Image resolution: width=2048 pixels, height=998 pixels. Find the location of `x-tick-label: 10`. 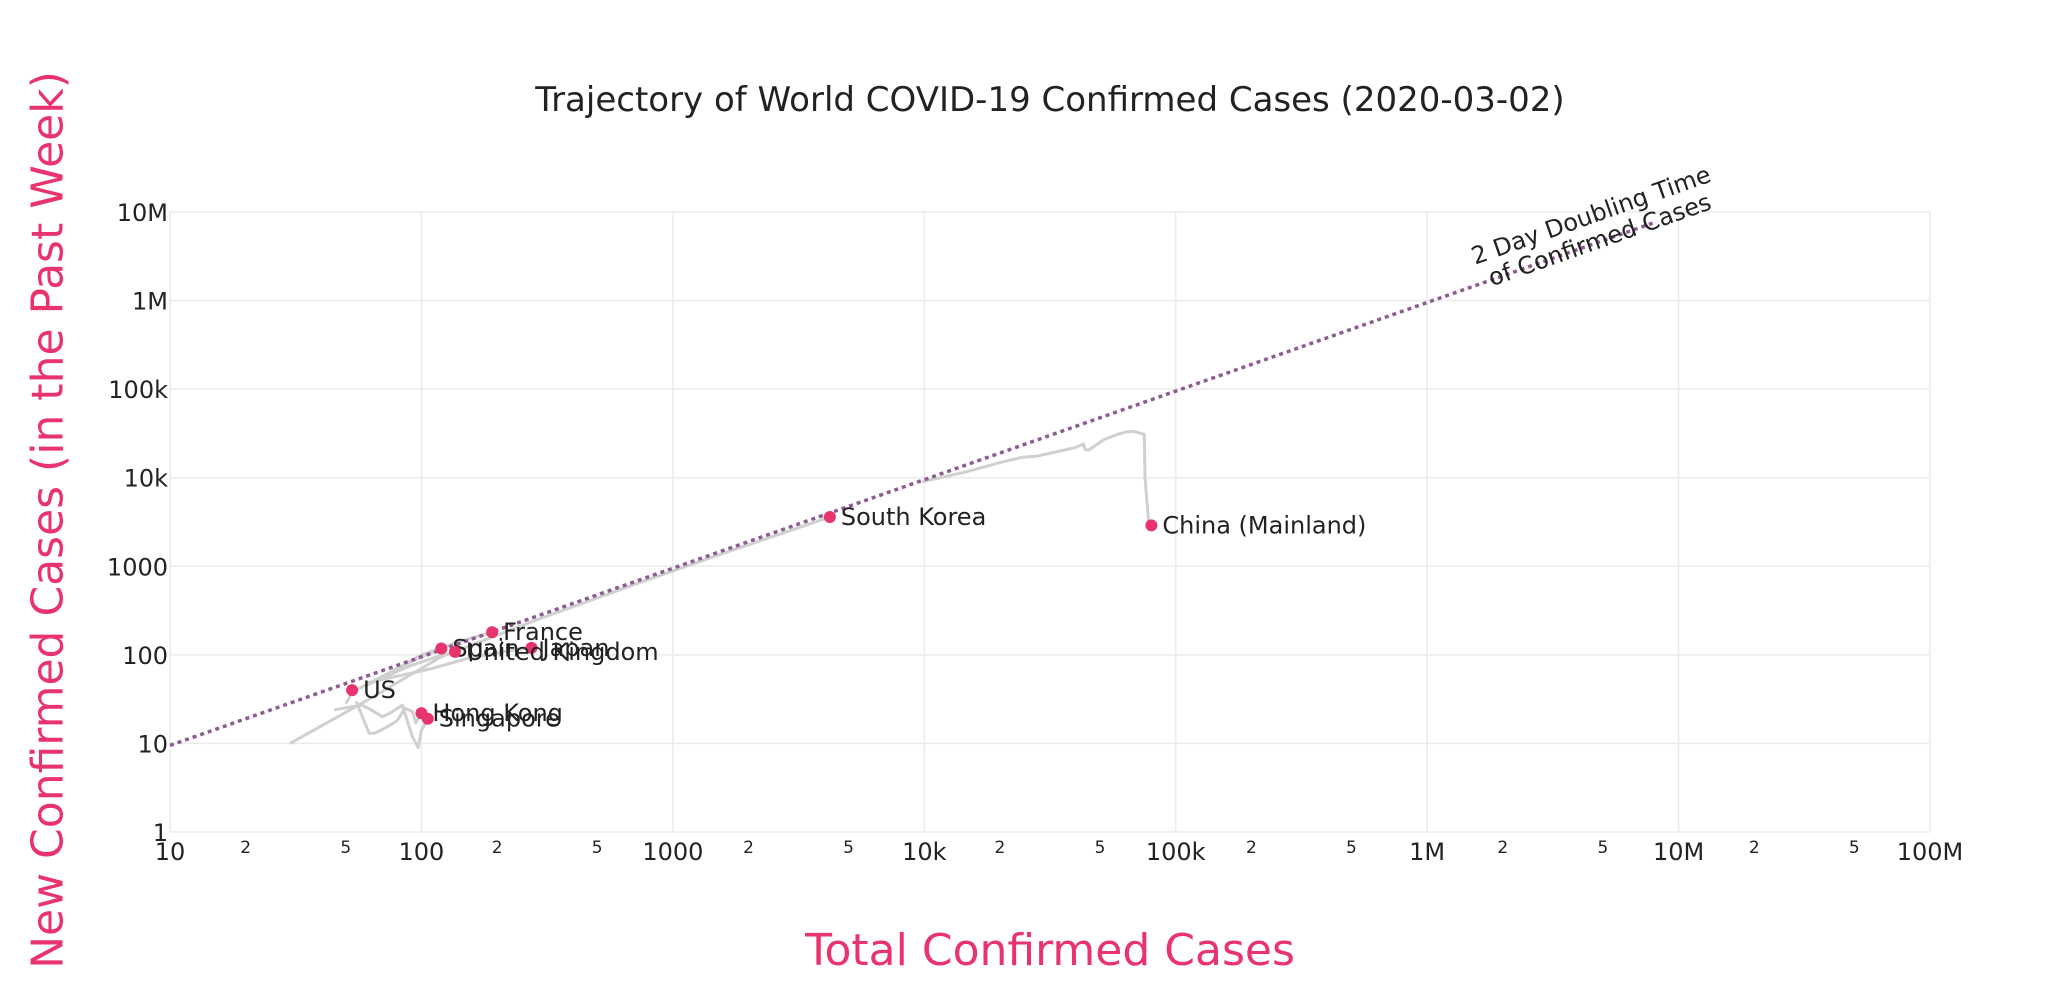

x-tick-label: 10 is located at coordinates (170, 852).